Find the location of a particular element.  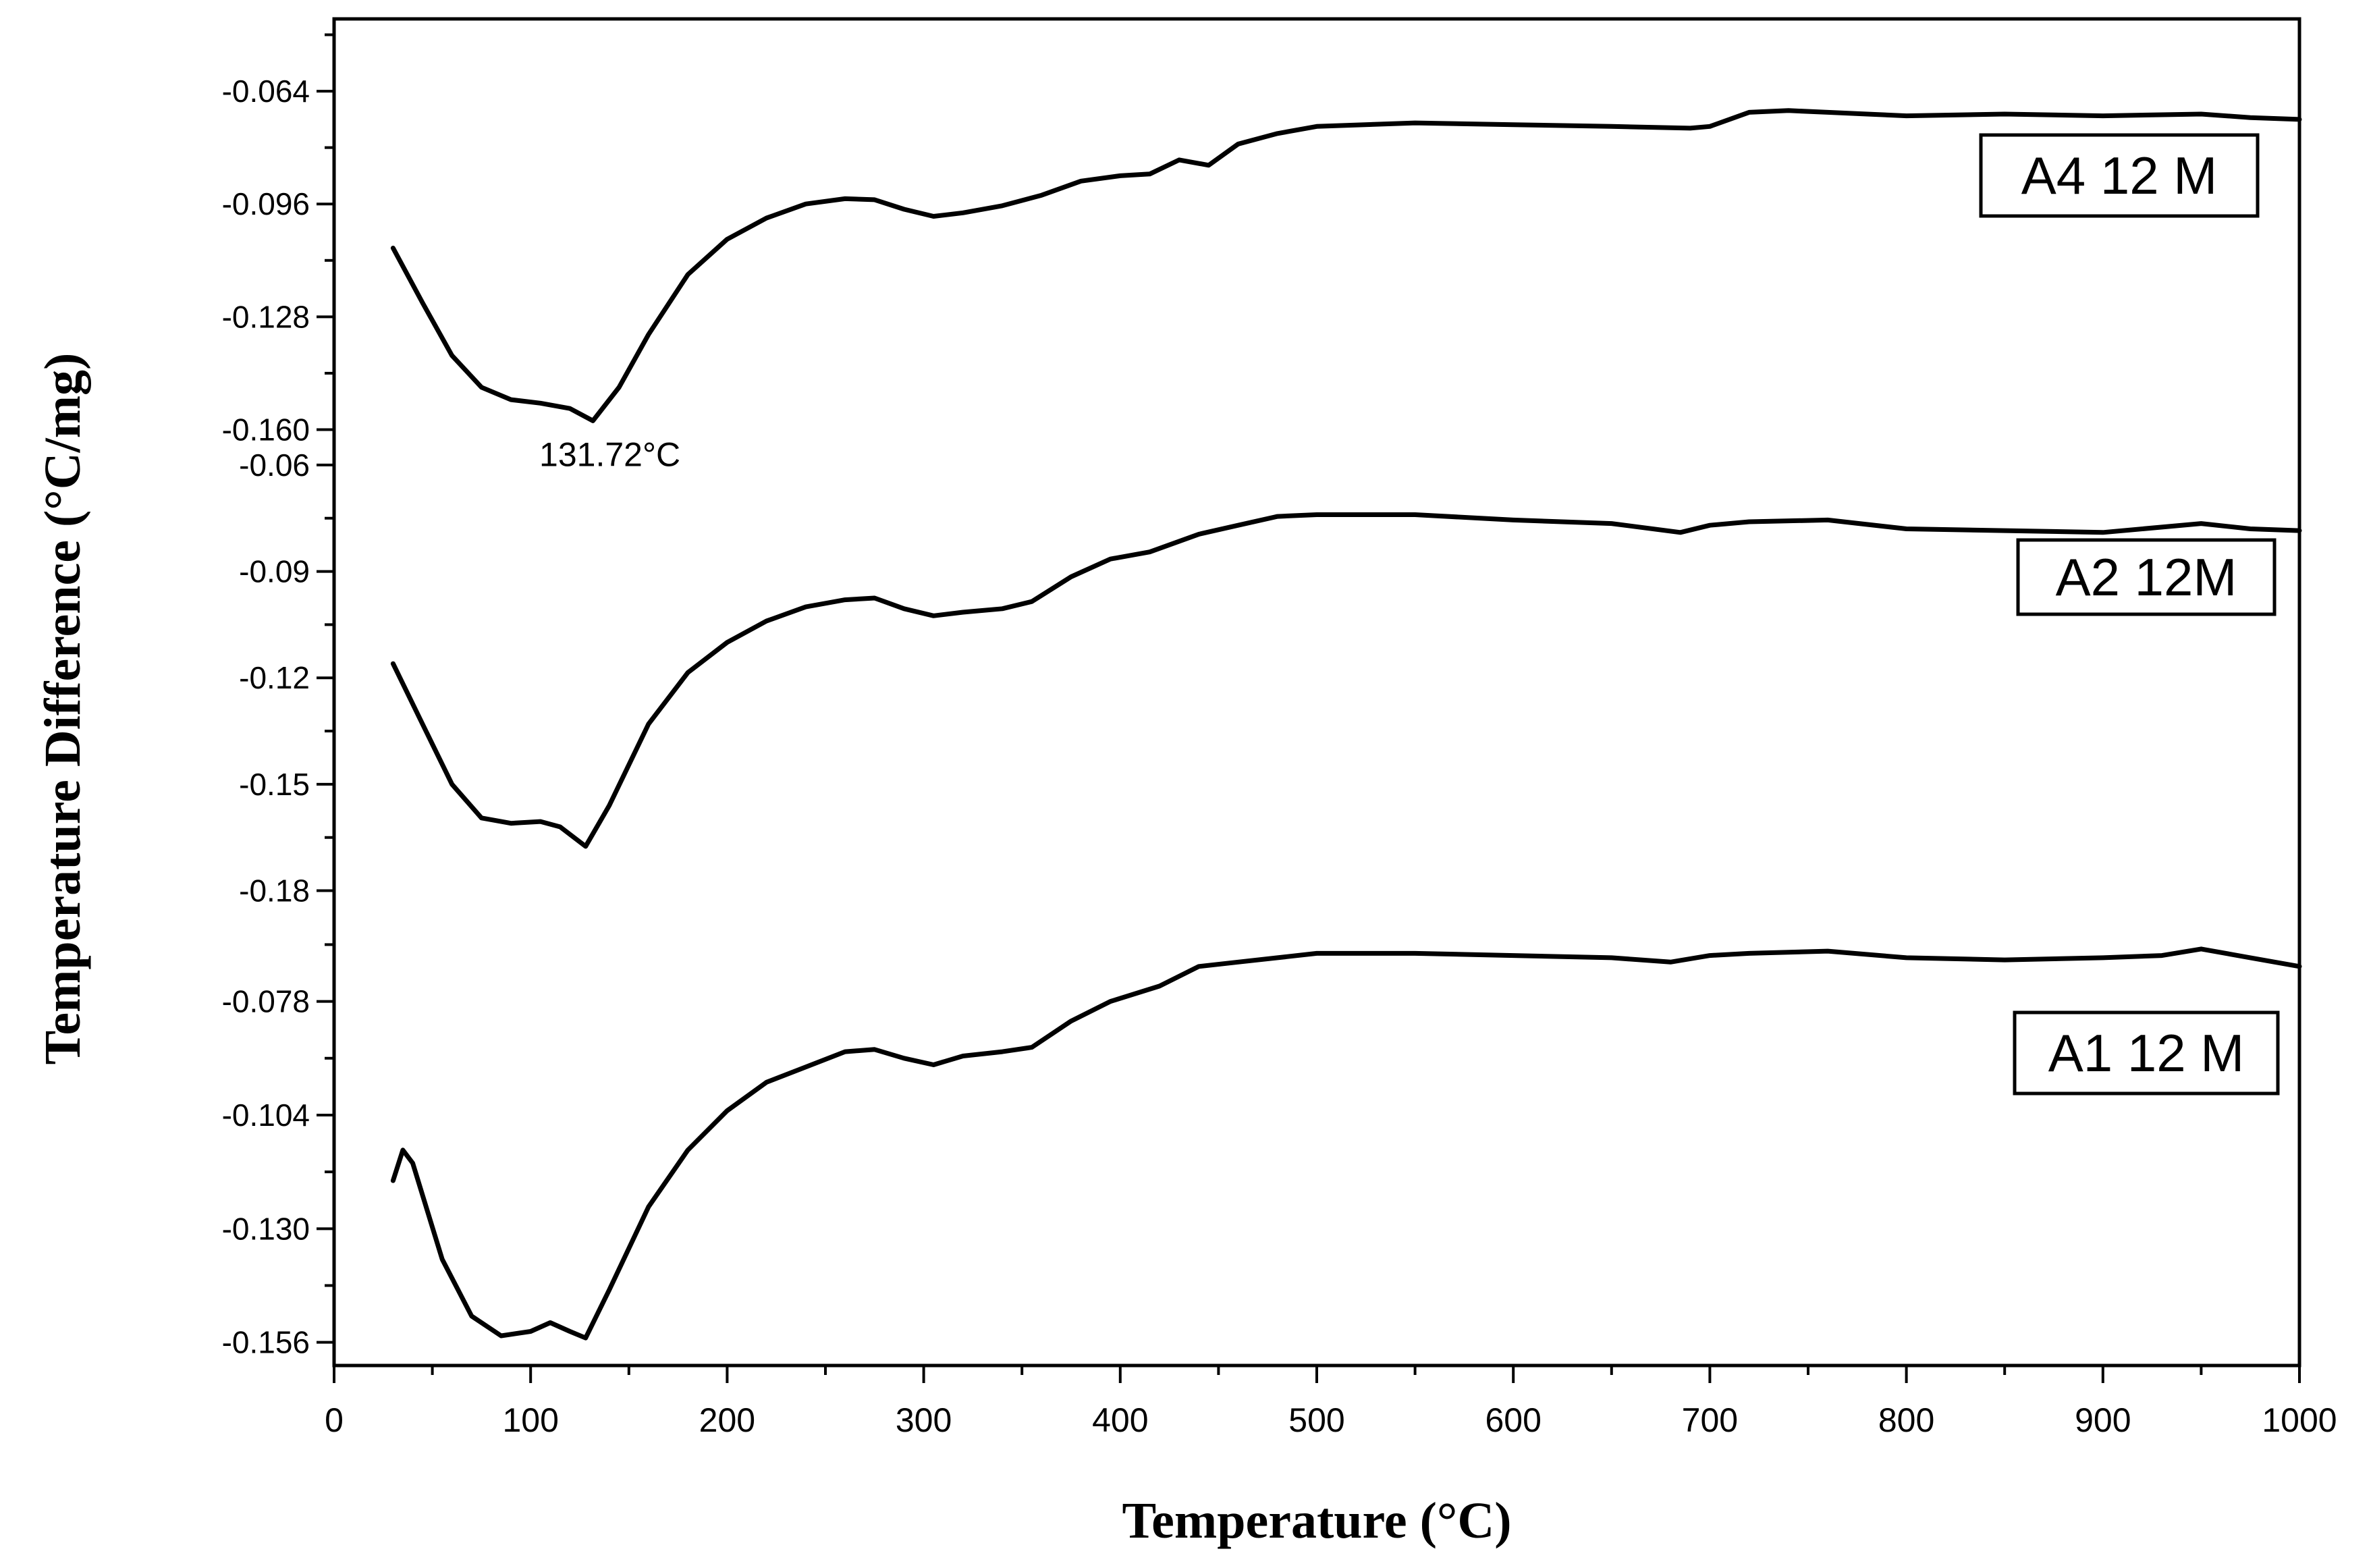

x-tick-label: 800 is located at coordinates (1906, 1420).